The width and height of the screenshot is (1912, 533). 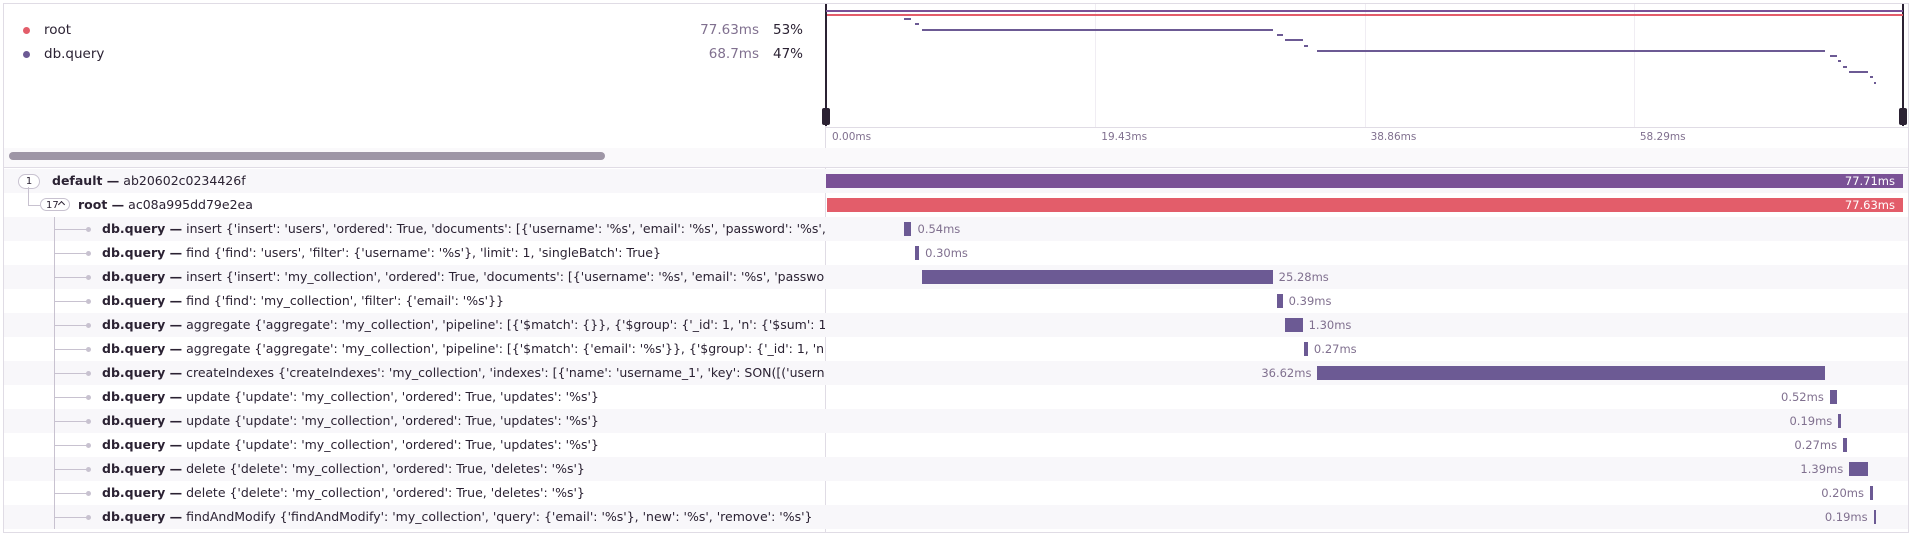 I want to click on legend-name: db.query, so click(x=74, y=54).